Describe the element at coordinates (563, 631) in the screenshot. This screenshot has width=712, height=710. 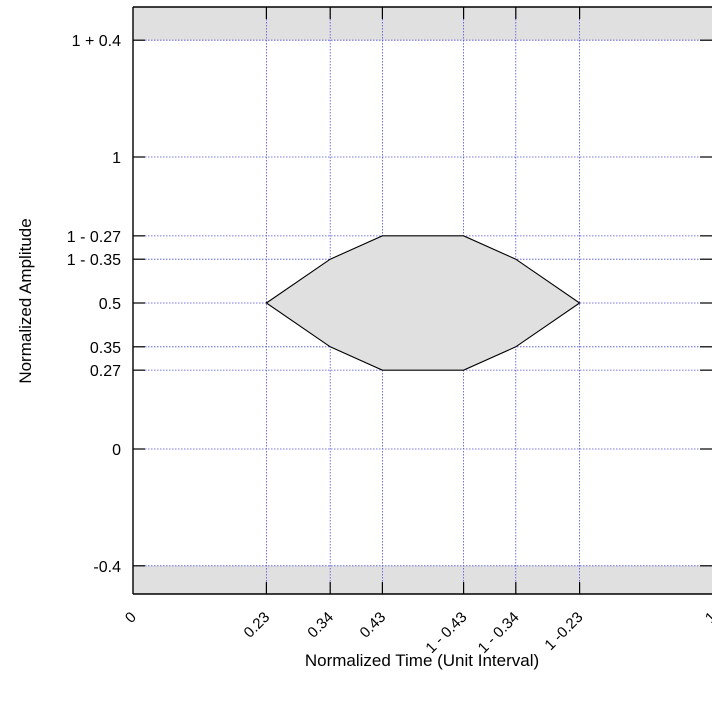
I see `x-tick-label: 1 -0.23` at that location.